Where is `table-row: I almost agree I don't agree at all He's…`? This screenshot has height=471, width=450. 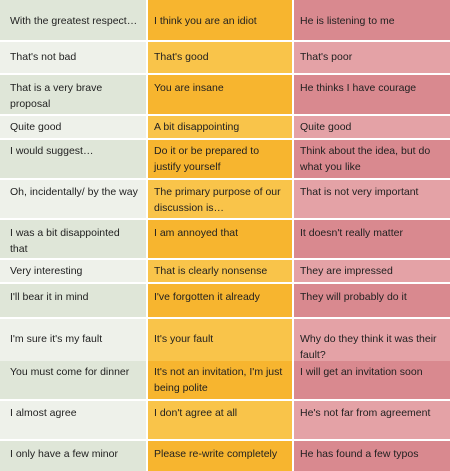 table-row: I almost agree I don't agree at all He's… is located at coordinates (225, 419).